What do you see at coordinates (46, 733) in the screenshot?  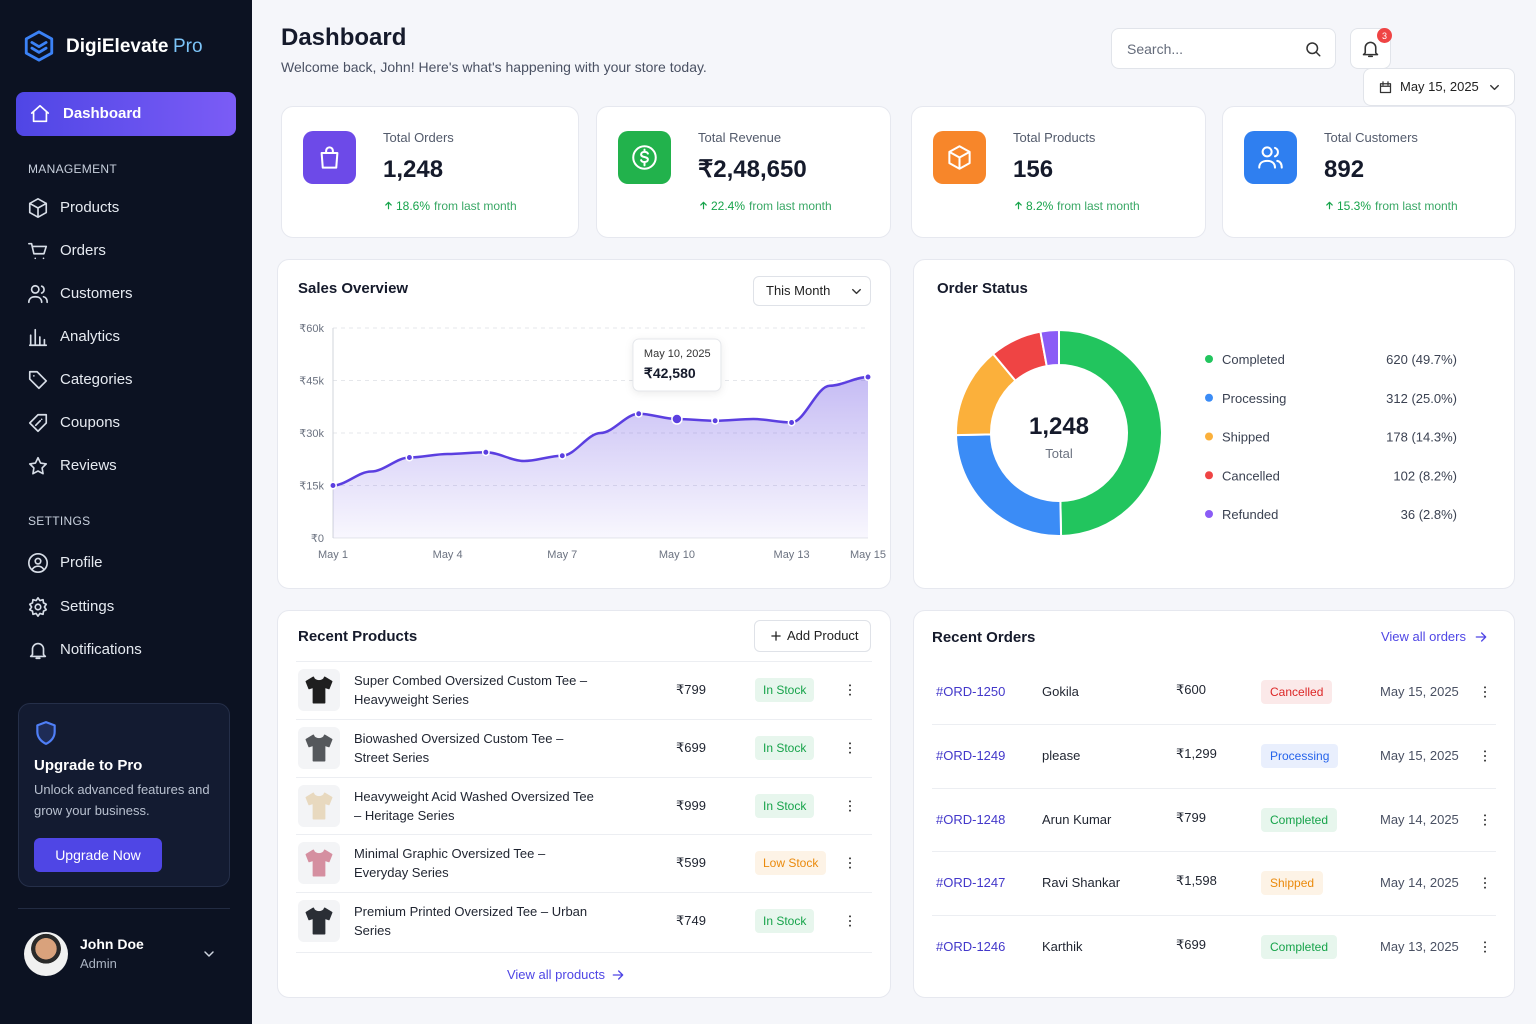 I see `upgrade-icon-shape` at bounding box center [46, 733].